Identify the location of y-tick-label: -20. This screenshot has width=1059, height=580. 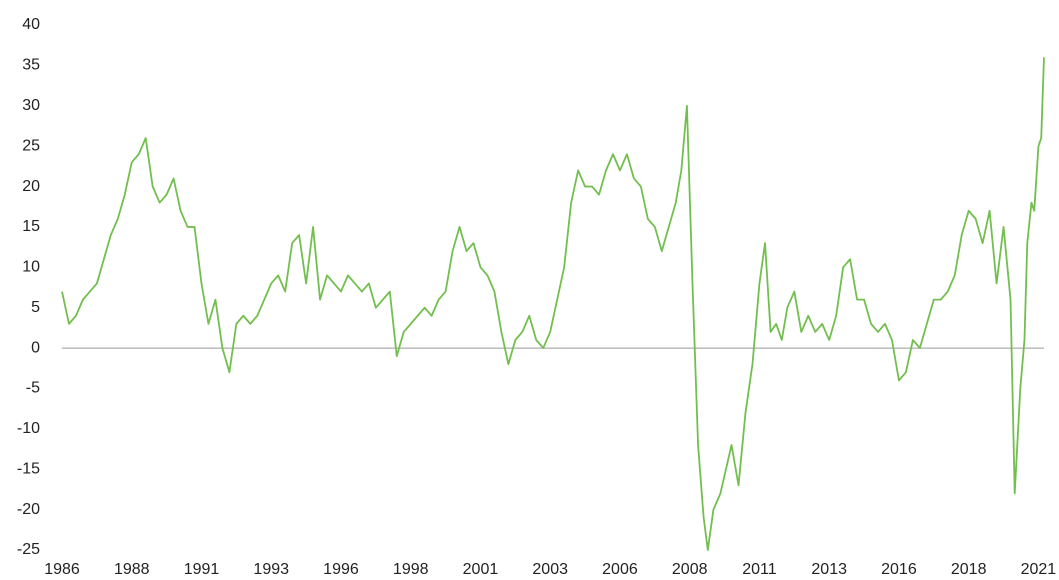
(28, 509).